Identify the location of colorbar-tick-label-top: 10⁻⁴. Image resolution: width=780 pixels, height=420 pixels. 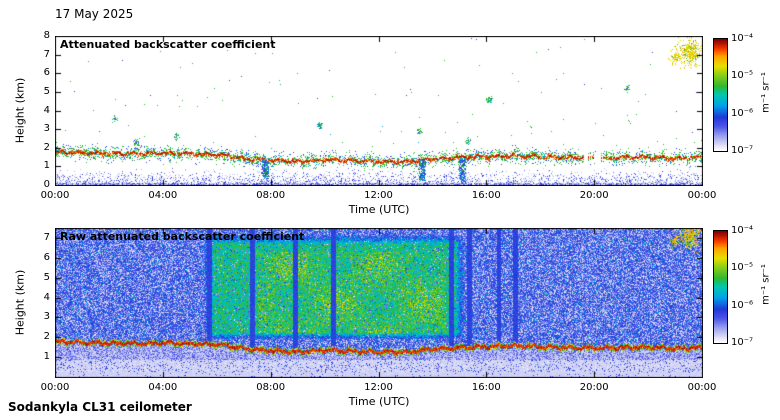
(742, 38).